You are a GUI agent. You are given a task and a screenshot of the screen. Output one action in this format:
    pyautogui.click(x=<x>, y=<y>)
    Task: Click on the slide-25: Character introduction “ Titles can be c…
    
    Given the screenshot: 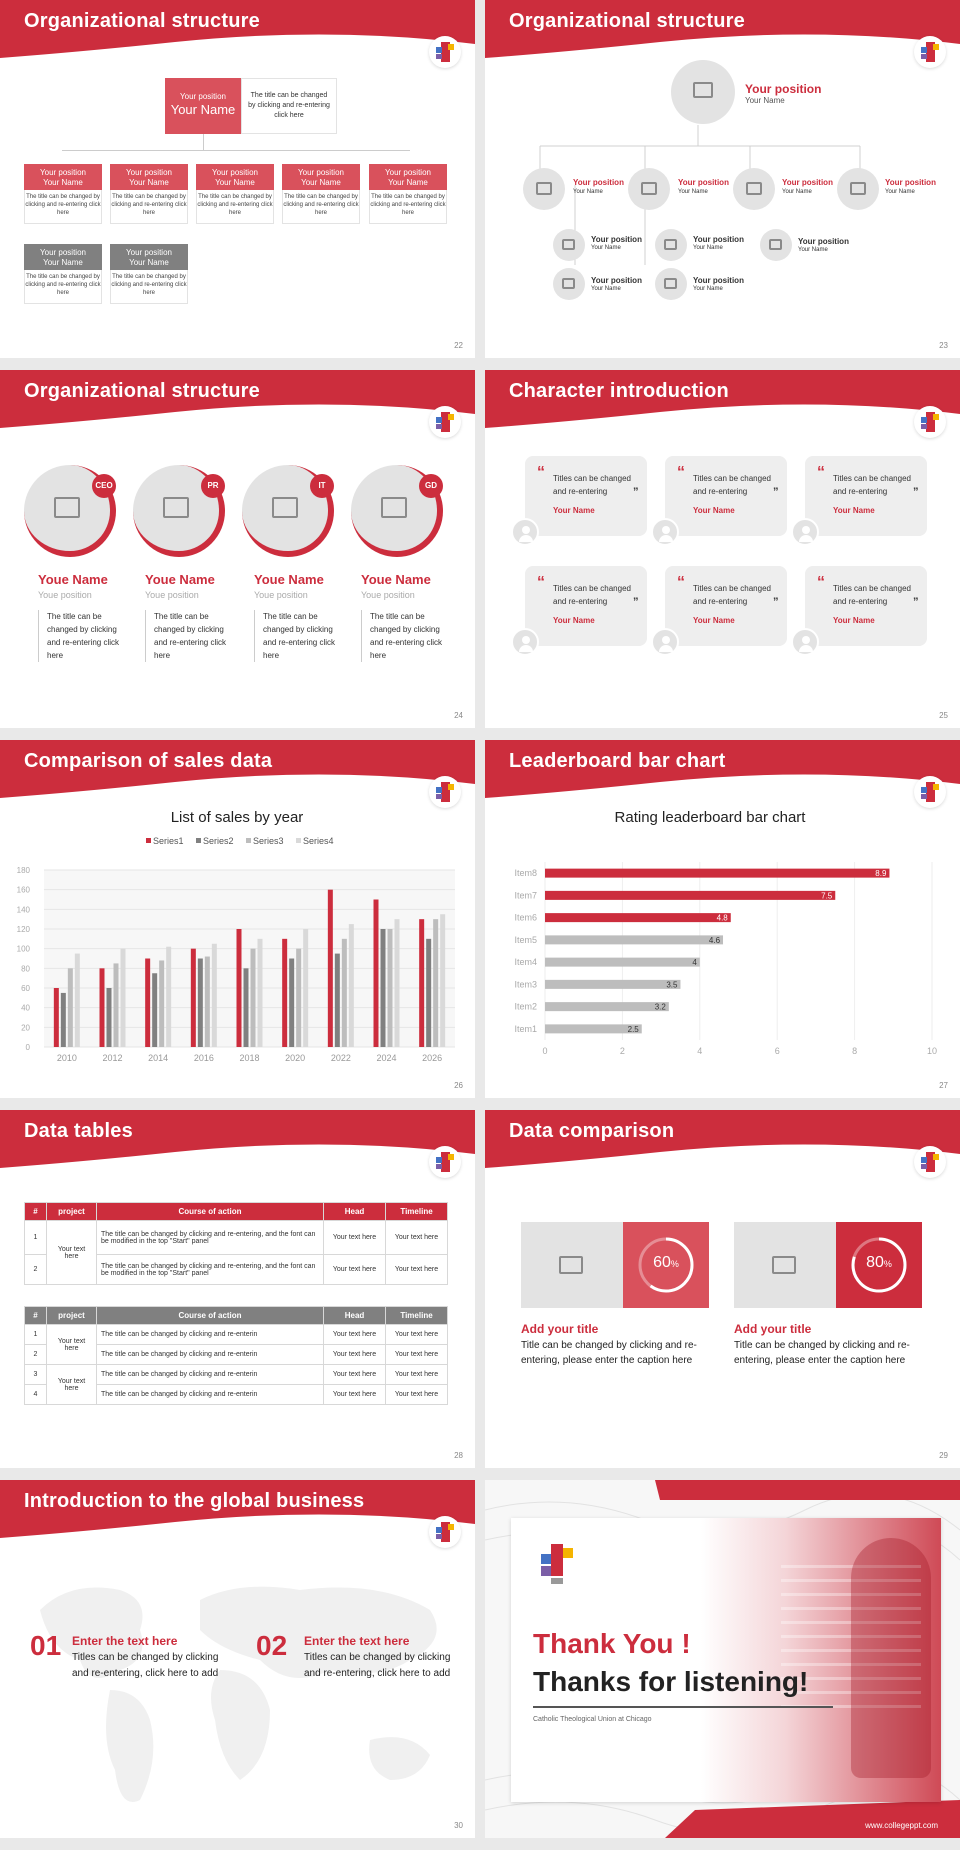 What is the action you would take?
    pyautogui.click(x=722, y=549)
    